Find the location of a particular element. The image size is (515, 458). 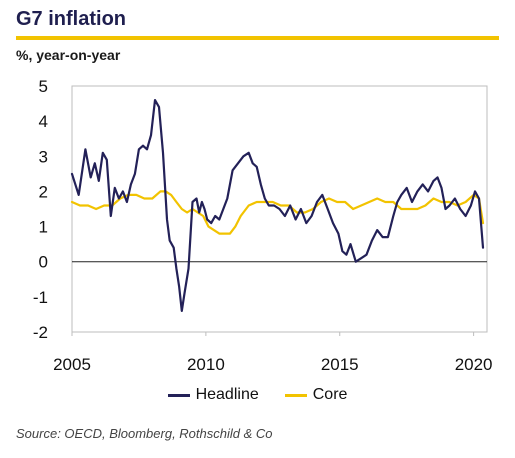

y-tick-label: 1 is located at coordinates (43, 227).